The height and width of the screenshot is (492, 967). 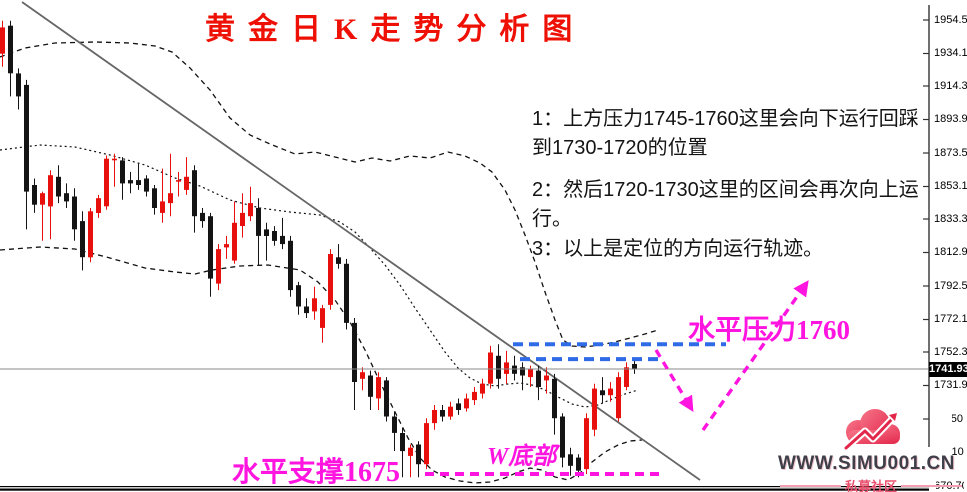 I want to click on watermark-community-text: 私募社区, so click(x=871, y=485).